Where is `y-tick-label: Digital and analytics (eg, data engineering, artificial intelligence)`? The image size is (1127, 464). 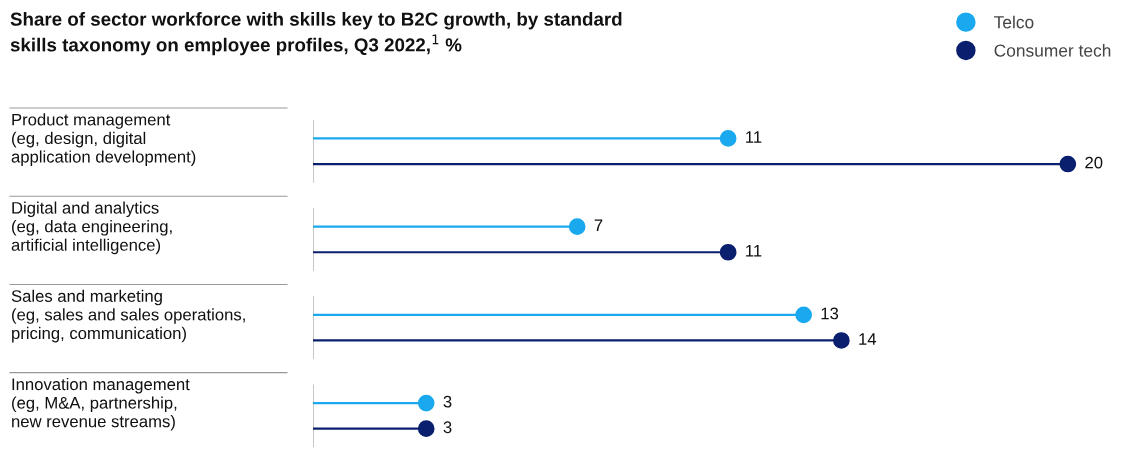
y-tick-label: Digital and analytics (eg, data engineering, artificial intelligence) is located at coordinates (91, 228).